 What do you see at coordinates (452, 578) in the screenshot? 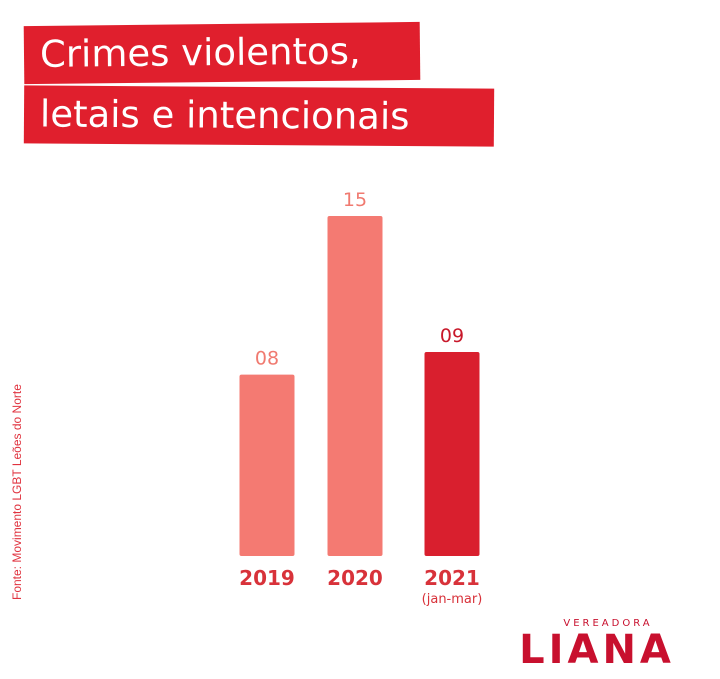
I see `category-label-2021: 2021` at bounding box center [452, 578].